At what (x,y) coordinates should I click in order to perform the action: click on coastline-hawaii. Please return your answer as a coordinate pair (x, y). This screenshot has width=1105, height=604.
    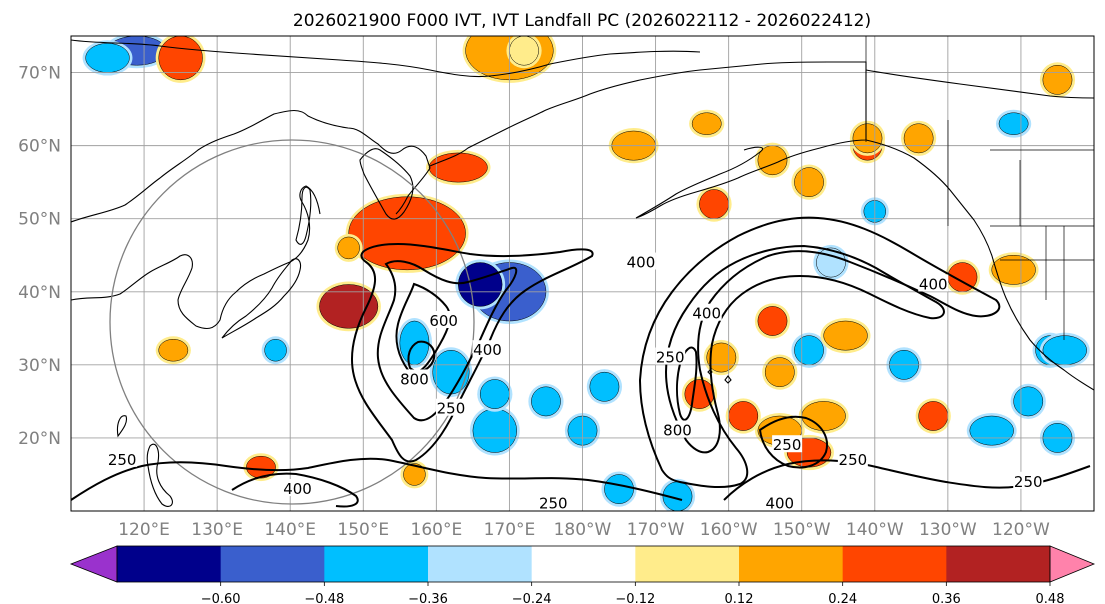
    Looking at the image, I should click on (719, 376).